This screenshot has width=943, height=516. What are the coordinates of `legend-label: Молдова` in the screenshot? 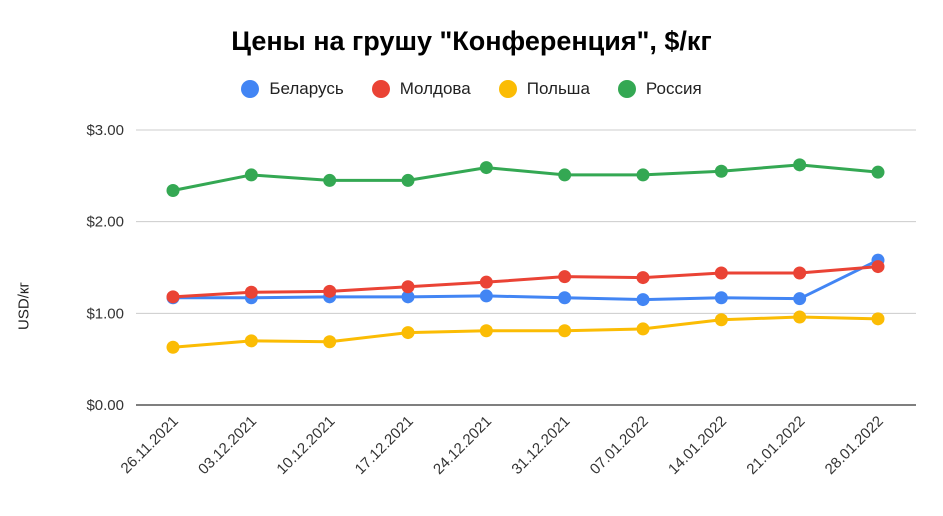 It's located at (435, 88).